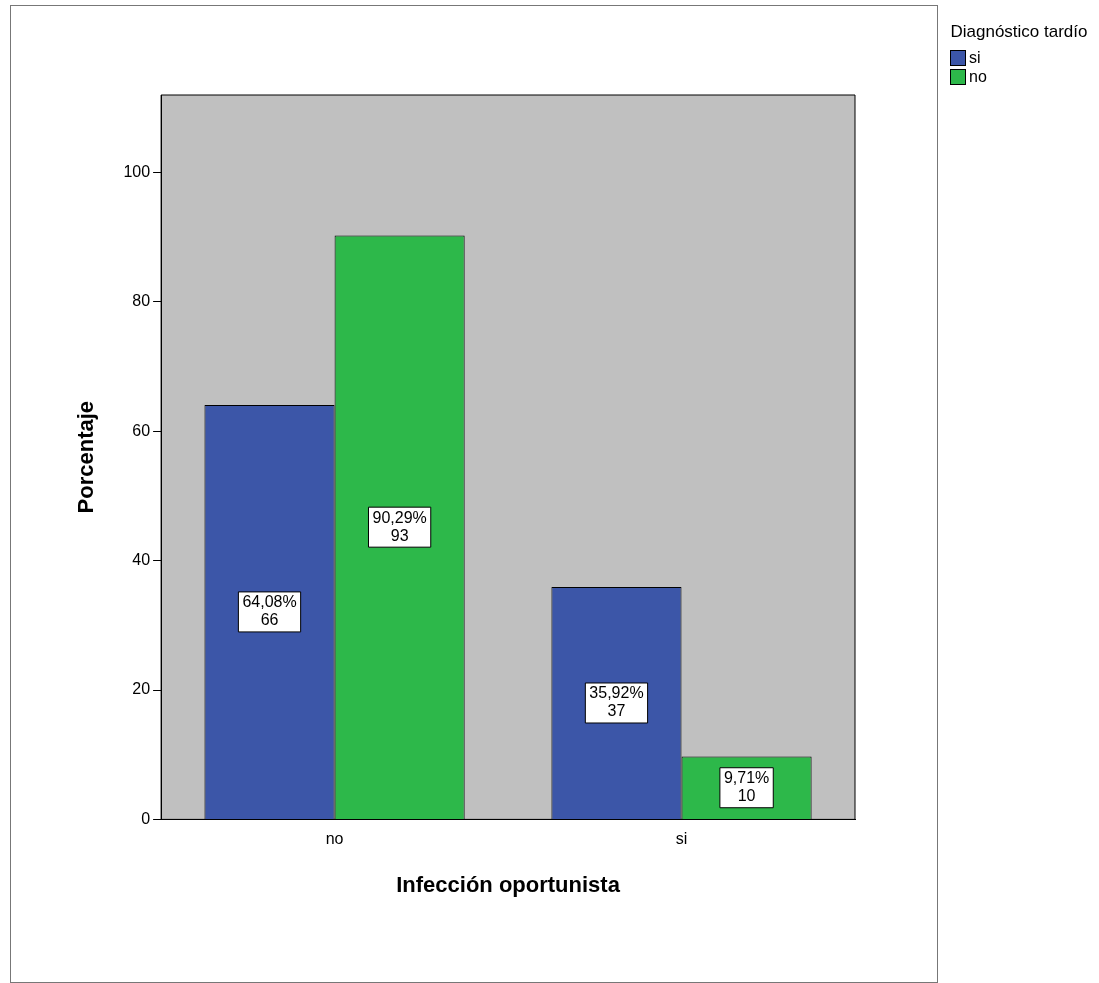 This screenshot has width=1099, height=983. Describe the element at coordinates (141, 560) in the screenshot. I see `y-tick-label: 40` at that location.